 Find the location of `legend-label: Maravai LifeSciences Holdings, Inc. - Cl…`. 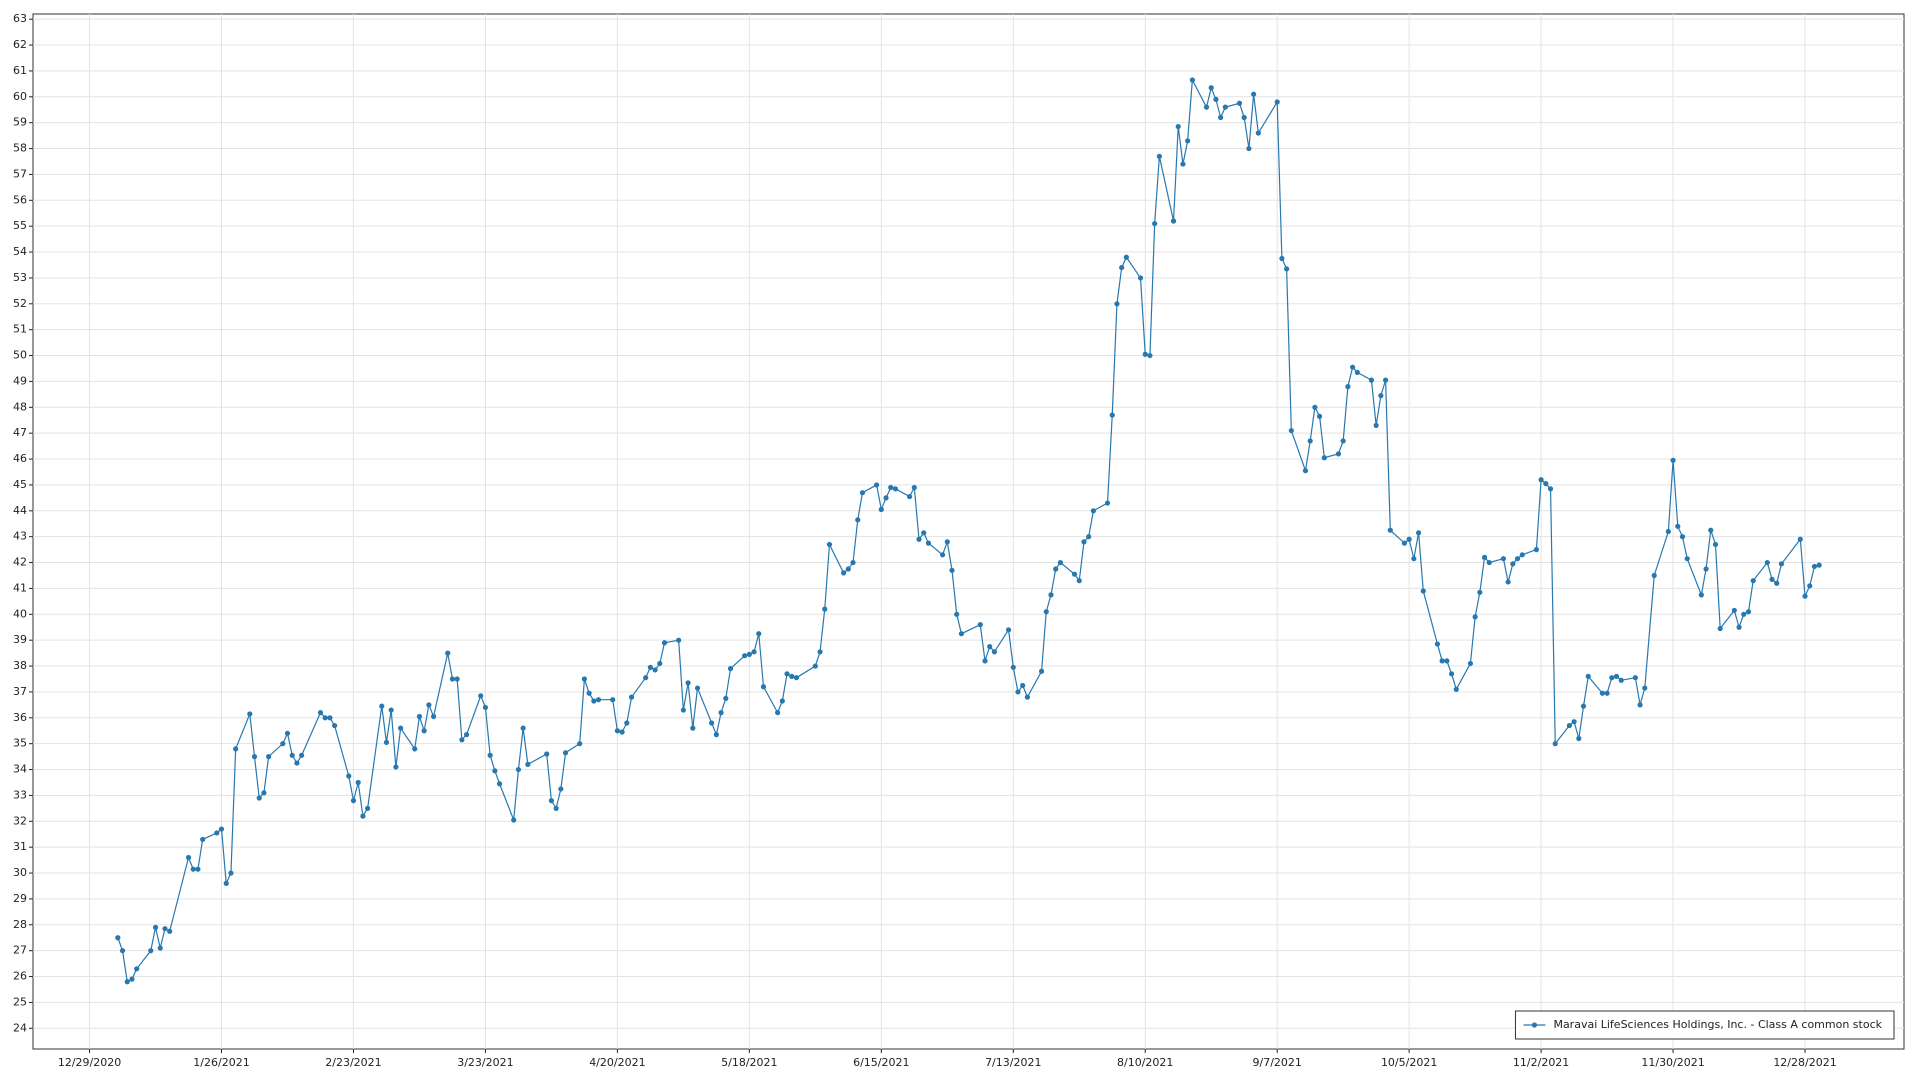

legend-label: Maravai LifeSciences Holdings, Inc. - Cl… is located at coordinates (1717, 1024).